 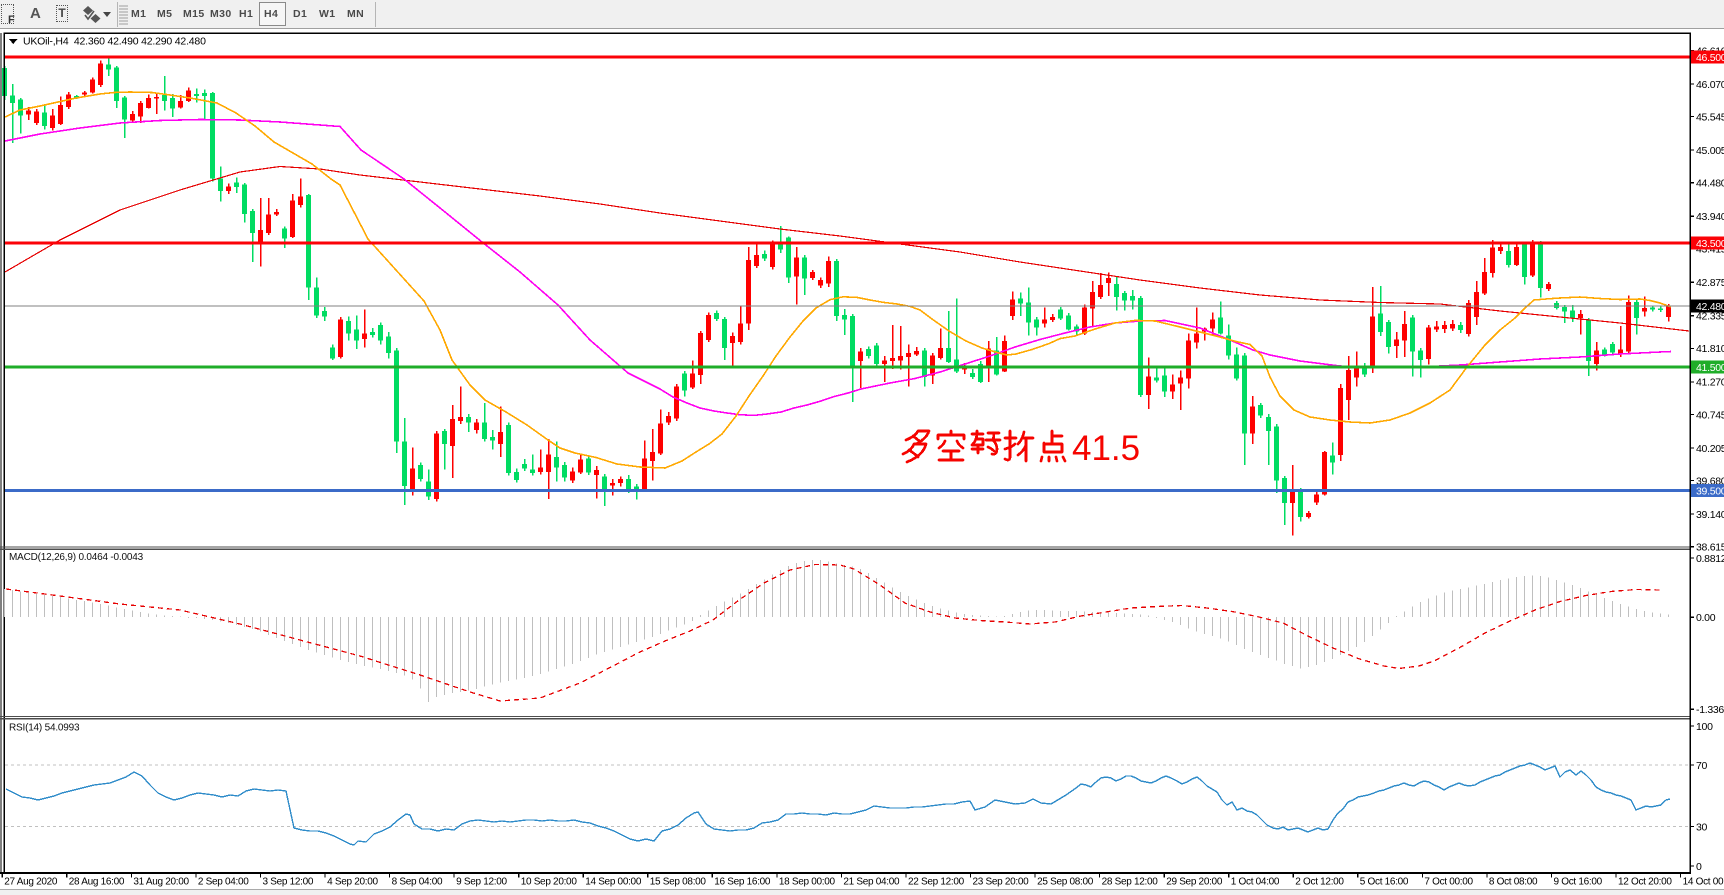 What do you see at coordinates (1703, 882) in the screenshot?
I see `svg-text: 14 Oct 00:00` at bounding box center [1703, 882].